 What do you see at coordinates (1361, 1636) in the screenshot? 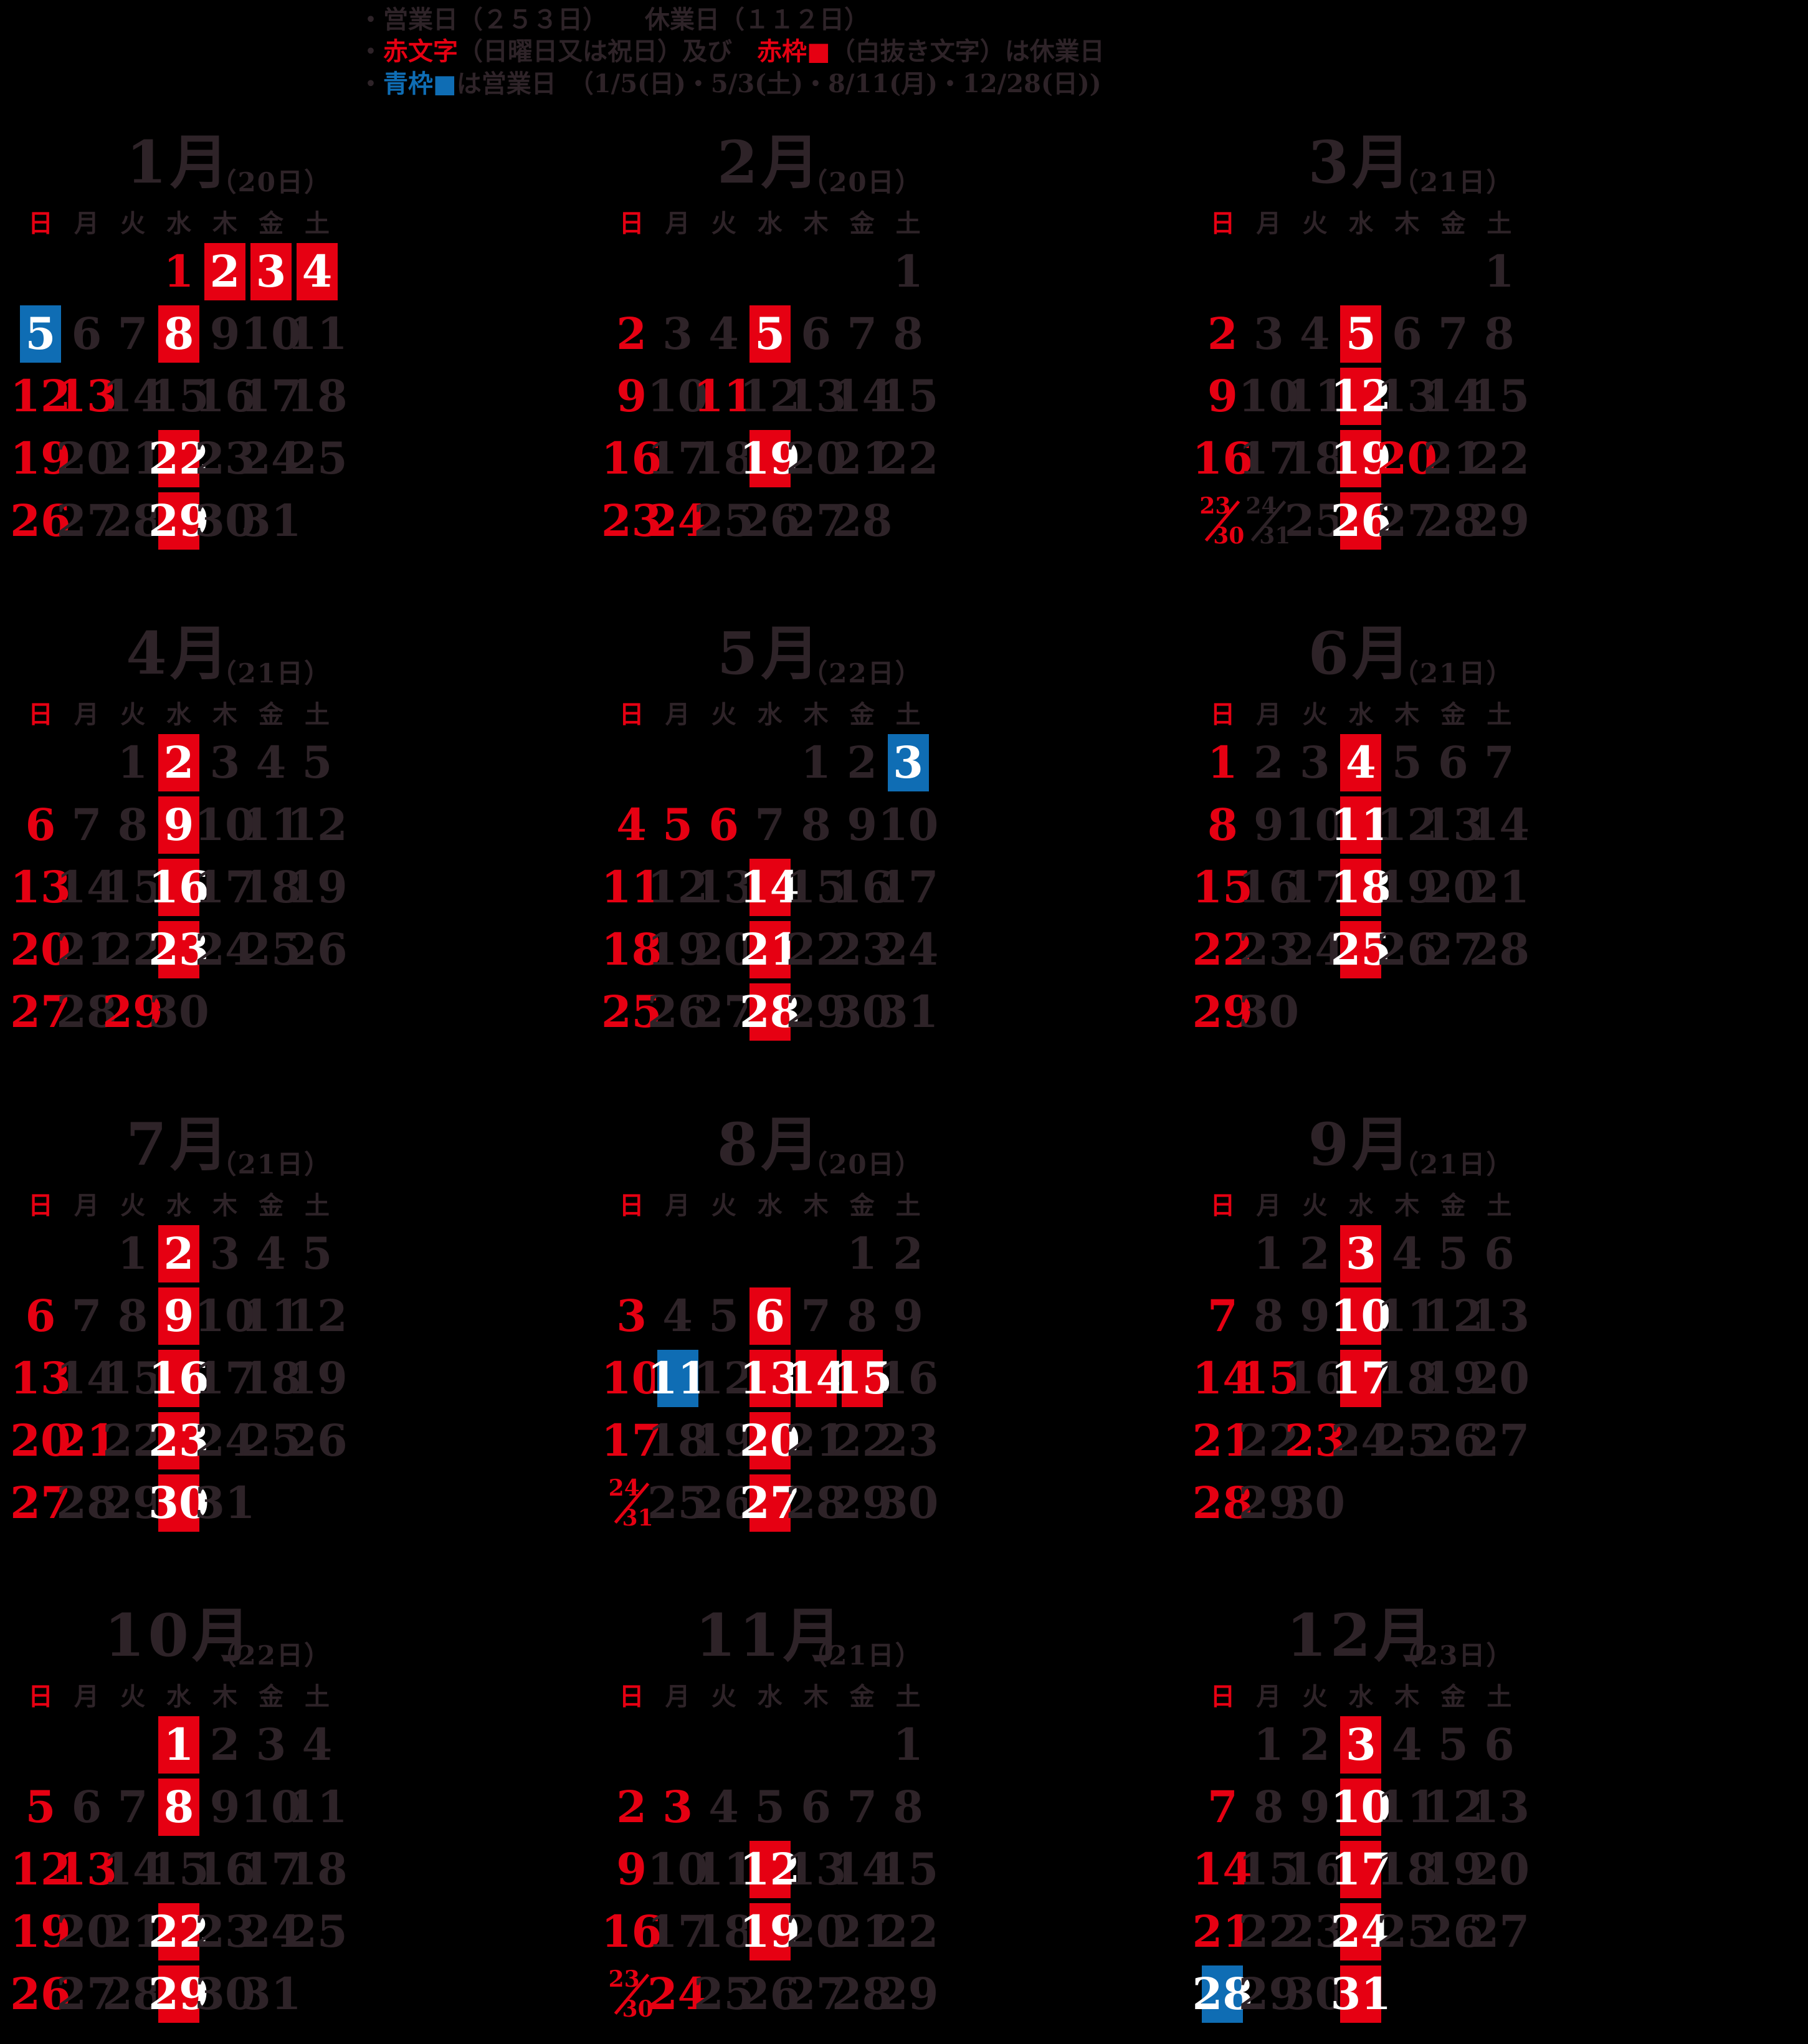
I see `month-title: 12月` at bounding box center [1361, 1636].